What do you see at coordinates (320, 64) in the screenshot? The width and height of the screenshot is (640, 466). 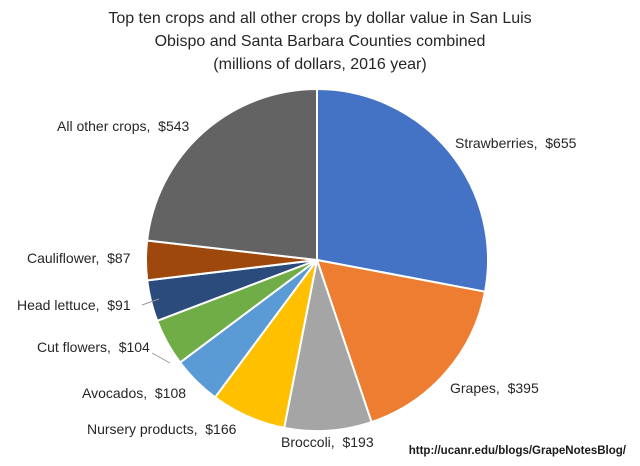 I see `chart-title-line3: (millions of dollars, 2016 year)` at bounding box center [320, 64].